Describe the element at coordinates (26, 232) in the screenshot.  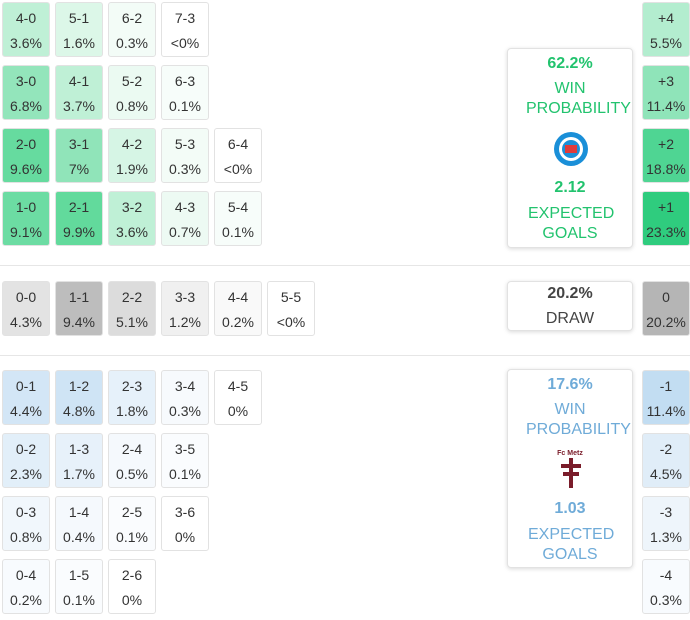
I see `score-cell-text: 9.1%` at that location.